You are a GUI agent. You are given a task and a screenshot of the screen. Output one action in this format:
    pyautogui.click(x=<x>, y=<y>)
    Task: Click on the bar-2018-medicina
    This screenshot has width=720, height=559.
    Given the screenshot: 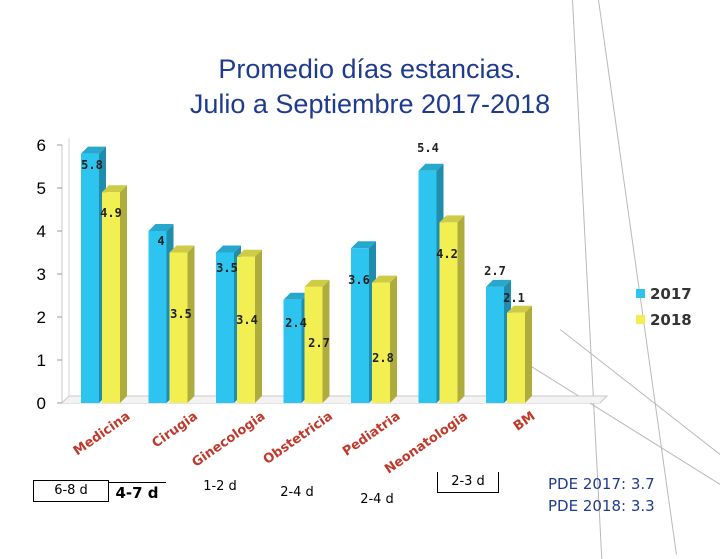 What is the action you would take?
    pyautogui.click(x=114, y=294)
    